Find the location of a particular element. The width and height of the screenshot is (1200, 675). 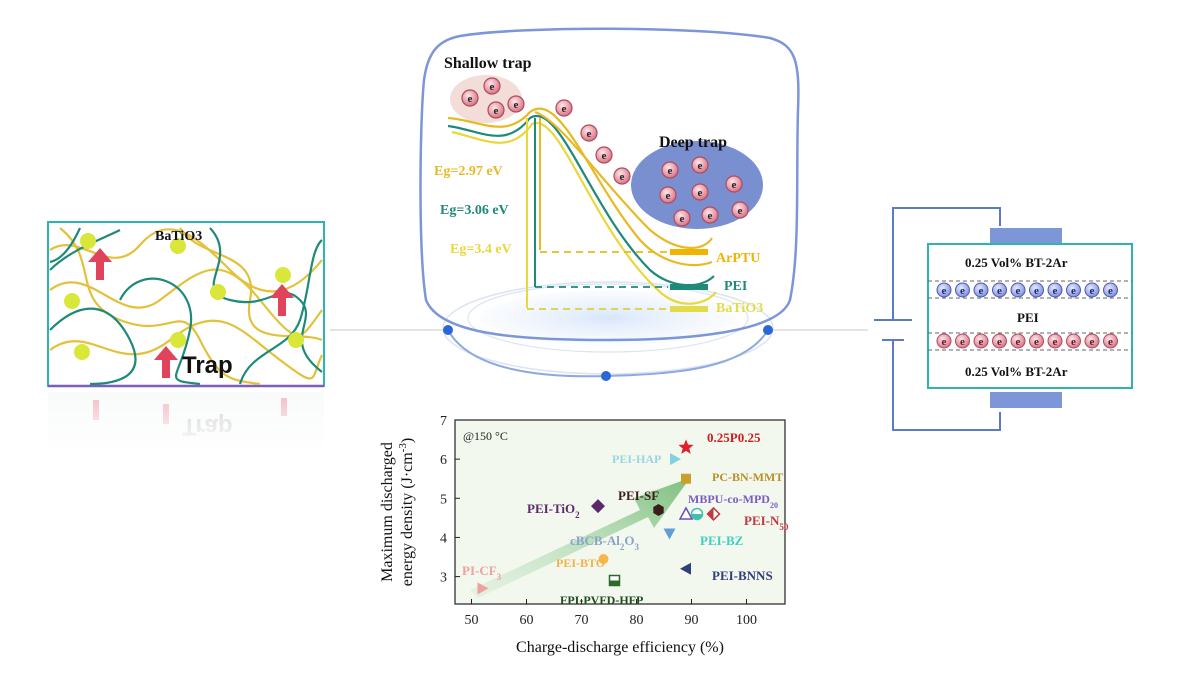

top-electrode is located at coordinates (1026, 236).